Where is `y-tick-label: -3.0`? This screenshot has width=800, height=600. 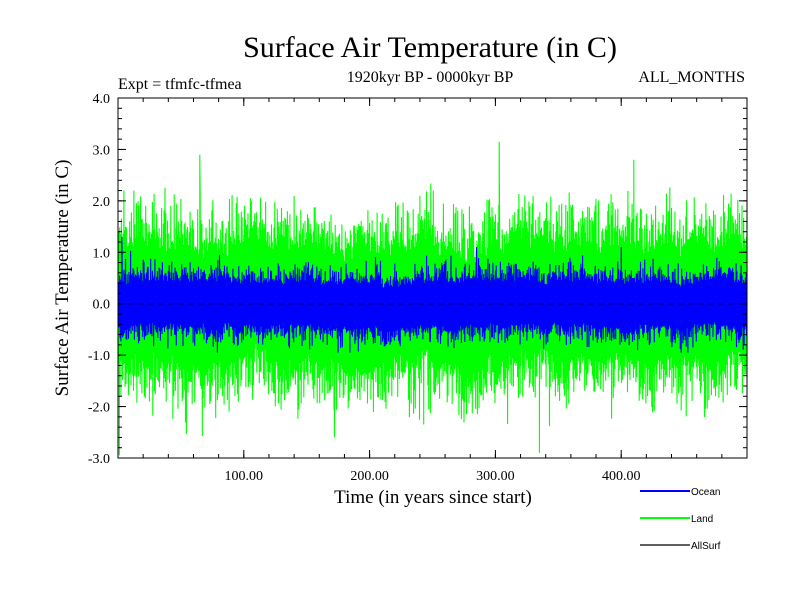 y-tick-label: -3.0 is located at coordinates (99, 459).